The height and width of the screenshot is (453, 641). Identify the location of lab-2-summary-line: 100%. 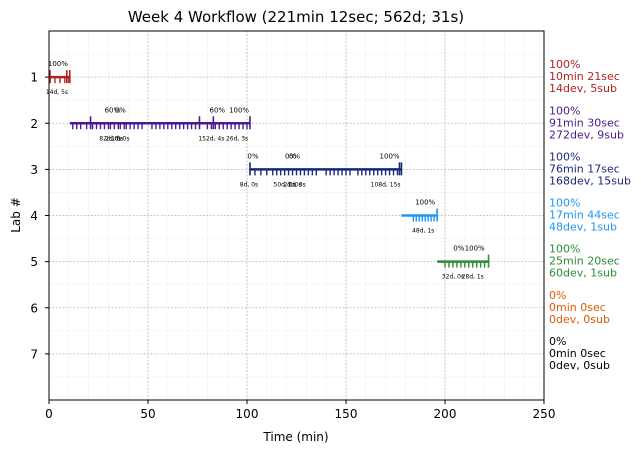
(564, 110).